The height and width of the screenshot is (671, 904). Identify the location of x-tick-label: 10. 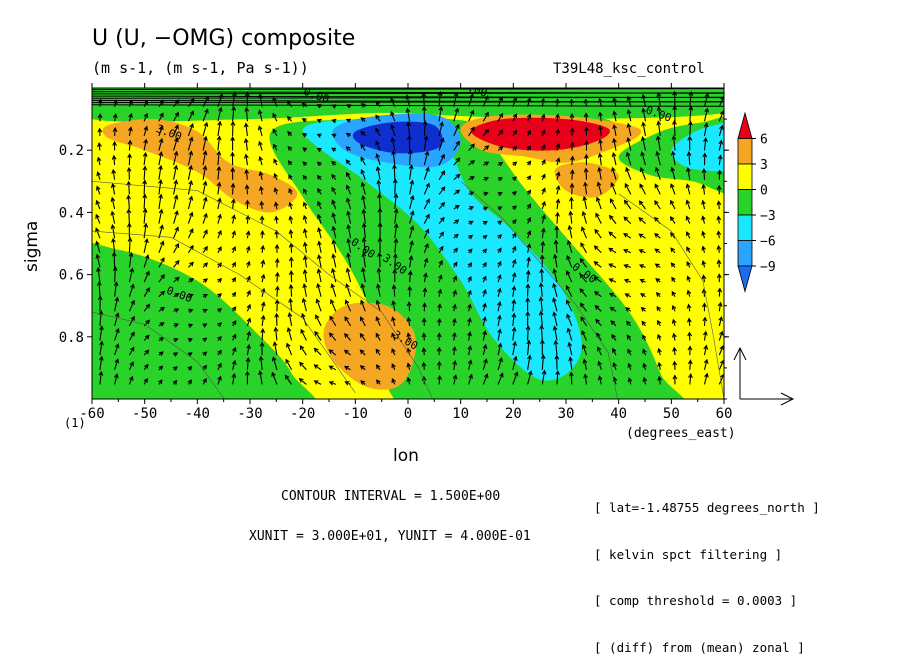
(460, 414).